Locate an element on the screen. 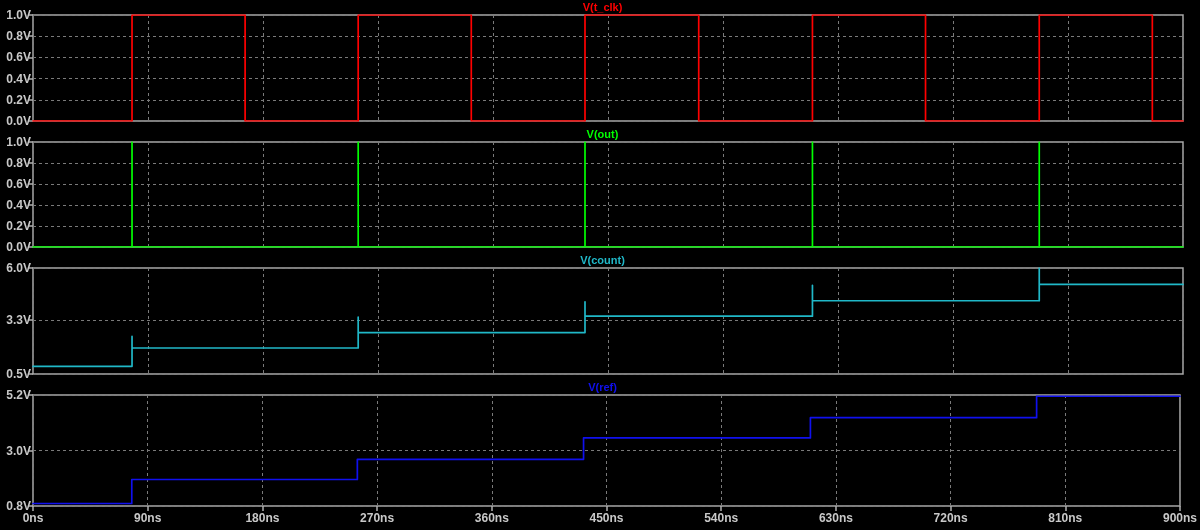  x-tick-label: 180ns is located at coordinates (262, 518).